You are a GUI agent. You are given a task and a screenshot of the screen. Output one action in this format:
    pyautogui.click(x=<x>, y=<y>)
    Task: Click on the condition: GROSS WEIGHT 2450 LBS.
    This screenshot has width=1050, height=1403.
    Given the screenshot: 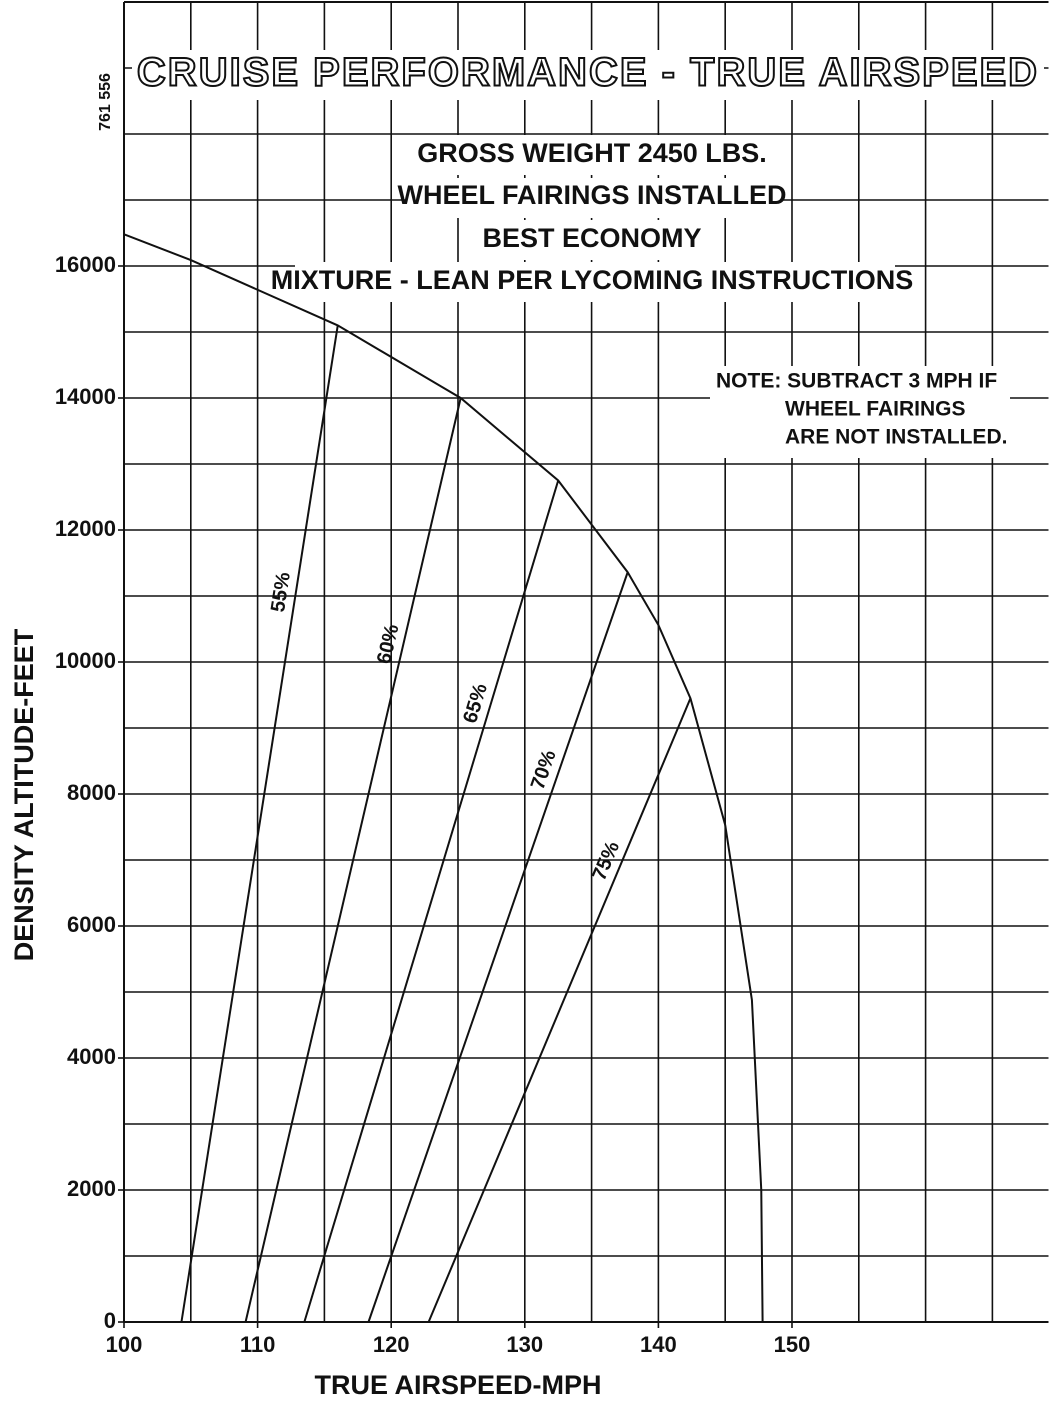 What is the action you would take?
    pyautogui.click(x=592, y=153)
    